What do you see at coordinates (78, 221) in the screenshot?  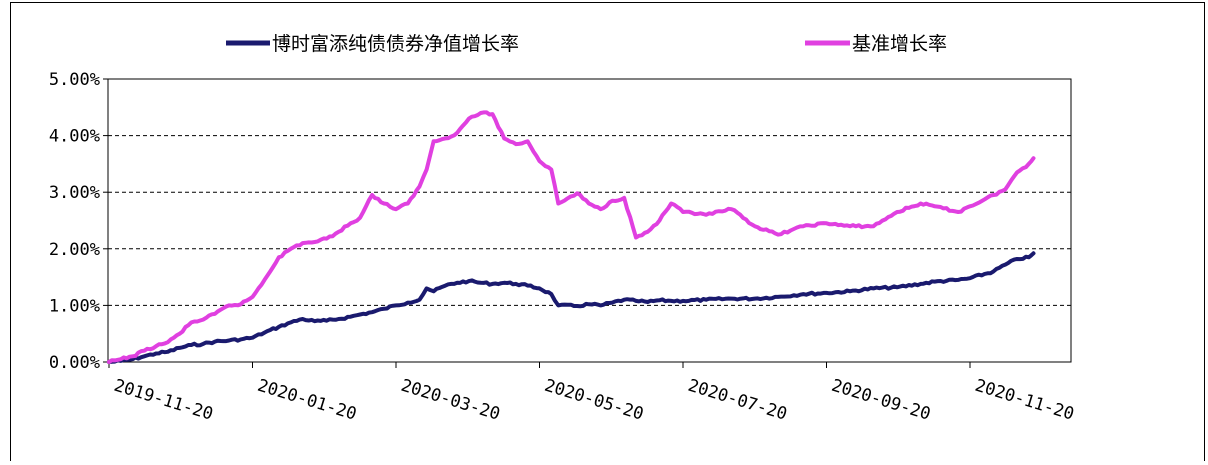 I see `y-axis: 0.00% 1.00% 2.00% 3.00% 4.00% 5.00%` at bounding box center [78, 221].